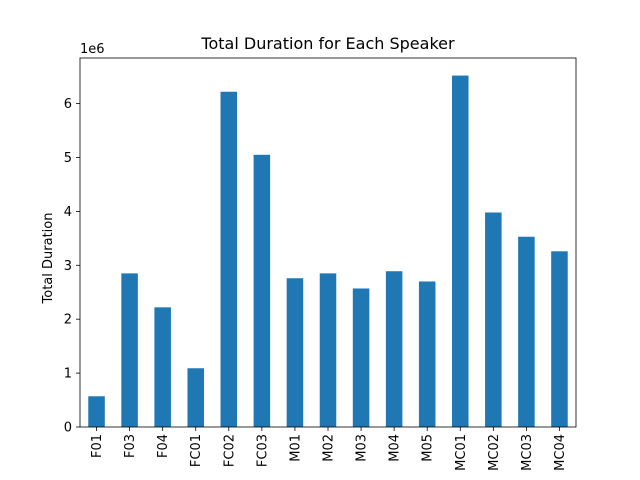 Image resolution: width=640 pixels, height=480 pixels. What do you see at coordinates (494, 452) in the screenshot?
I see `x-tick-label-mc02: MC02` at bounding box center [494, 452].